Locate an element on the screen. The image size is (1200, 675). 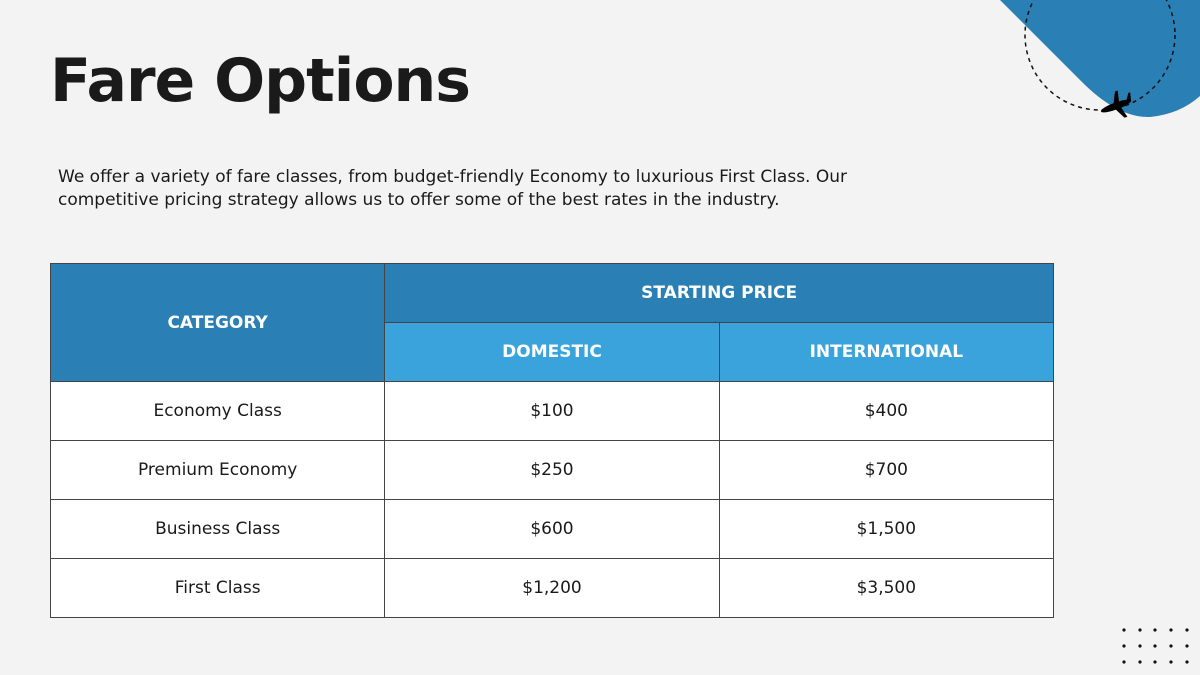
airplane-icon is located at coordinates (1116, 104).